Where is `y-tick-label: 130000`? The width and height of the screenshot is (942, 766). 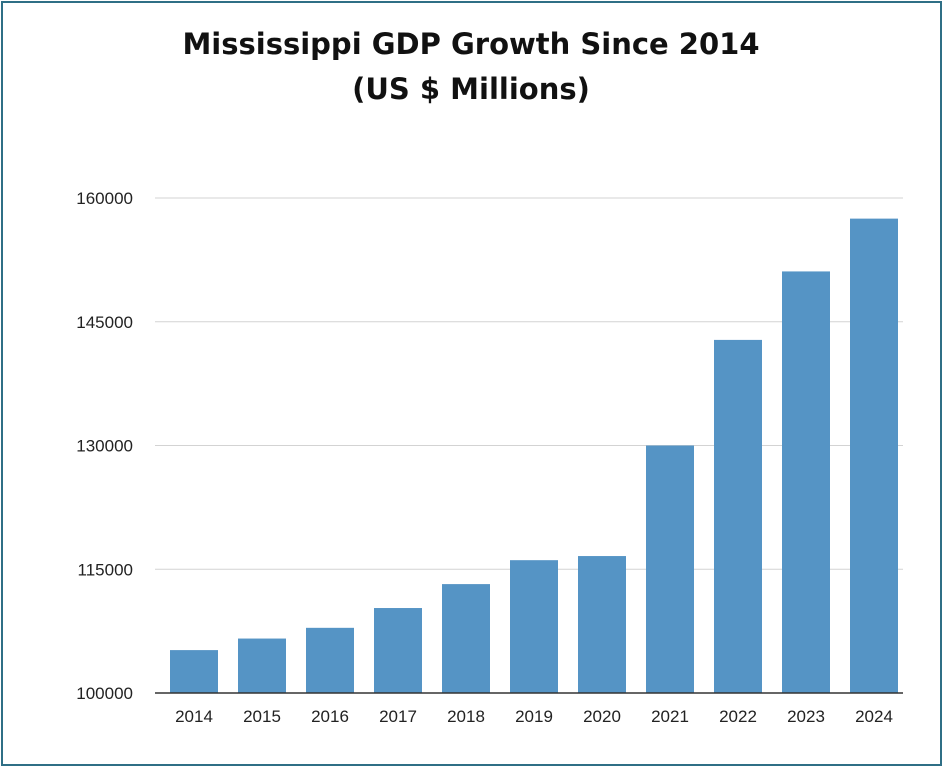
y-tick-label: 130000 is located at coordinates (104, 446).